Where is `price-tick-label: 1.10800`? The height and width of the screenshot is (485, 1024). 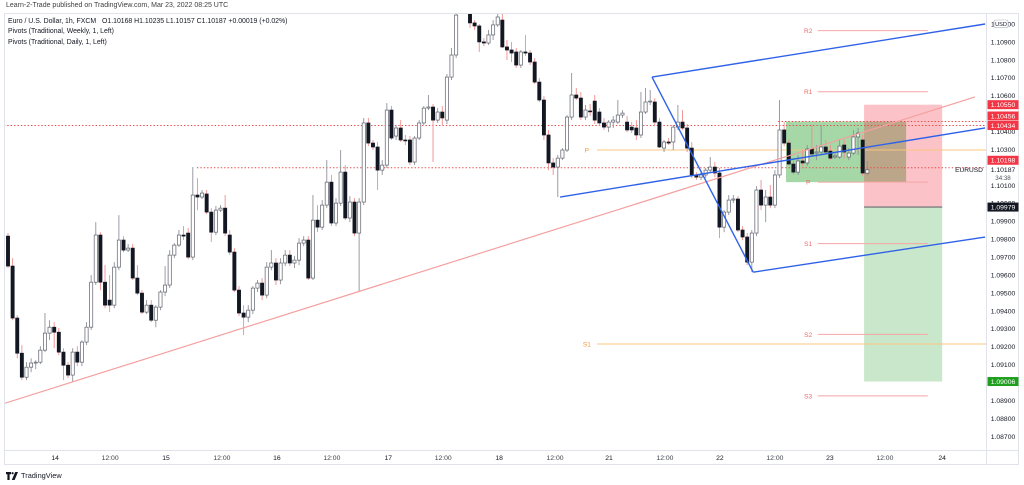
price-tick-label: 1.10800 is located at coordinates (1003, 60).